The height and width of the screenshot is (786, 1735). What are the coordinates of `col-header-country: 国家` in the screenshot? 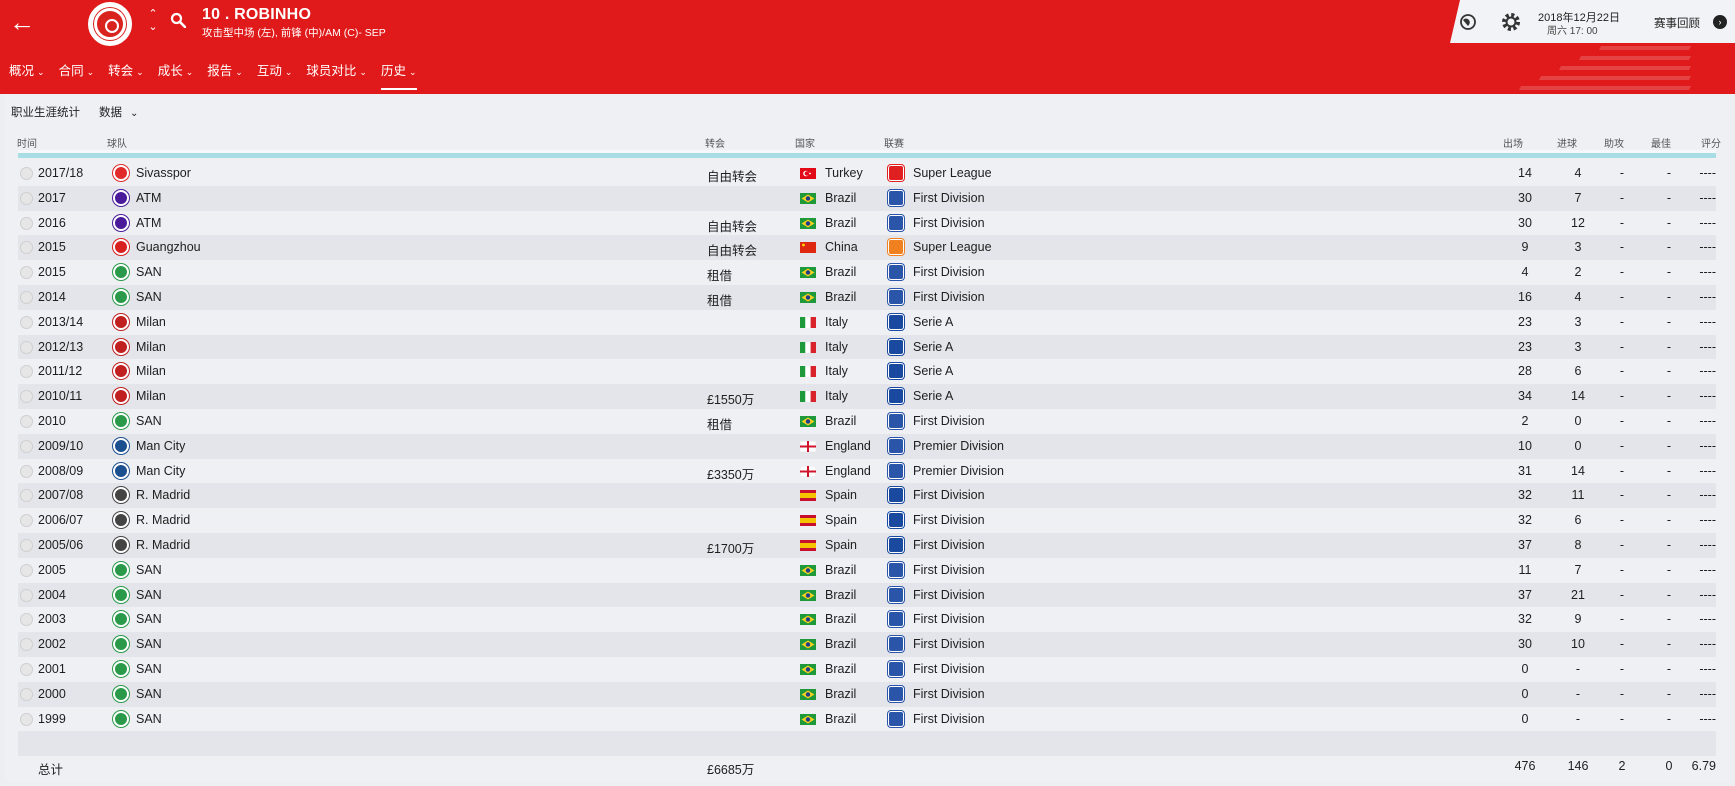 It's located at (805, 144).